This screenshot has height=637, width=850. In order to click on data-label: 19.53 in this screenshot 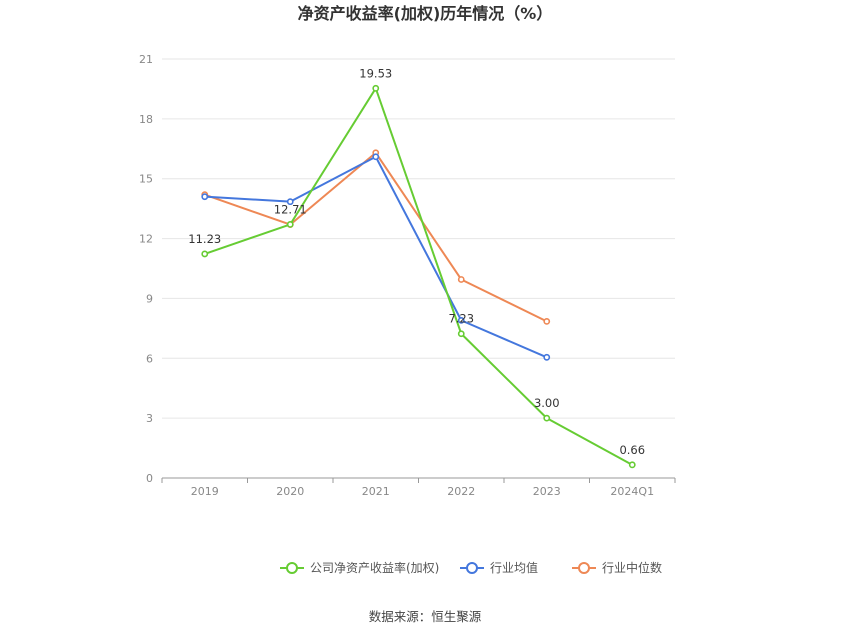, I will do `click(375, 73)`.